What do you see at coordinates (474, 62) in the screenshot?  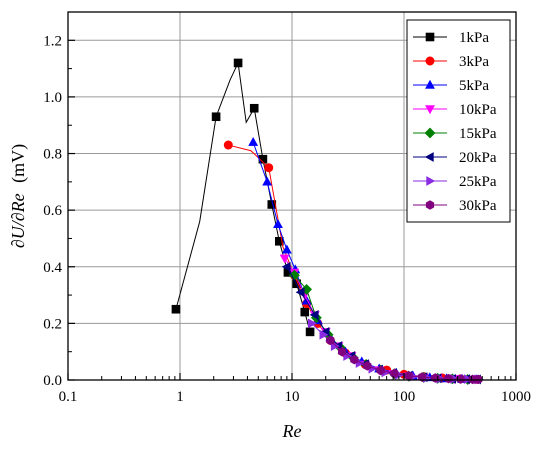 I see `legend-label: 3kPa` at bounding box center [474, 62].